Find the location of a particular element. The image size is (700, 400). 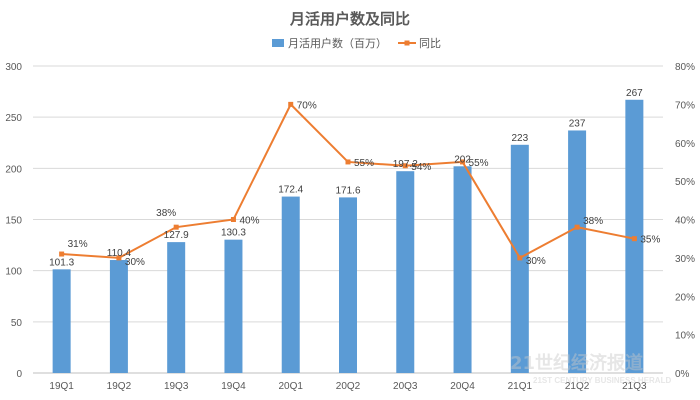

y-right-tick-label: 40% is located at coordinates (685, 221).